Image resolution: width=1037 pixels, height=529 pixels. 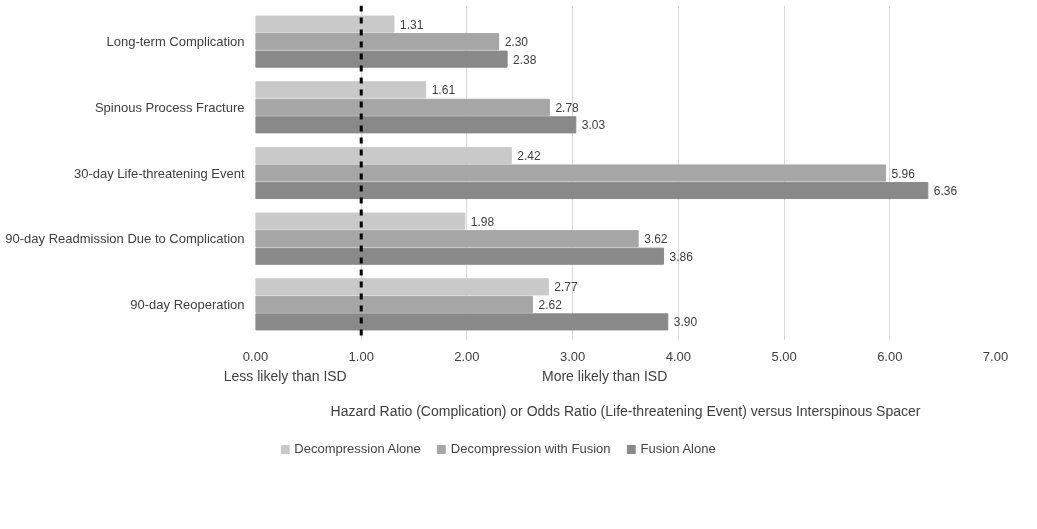 I want to click on data-label: 2.42, so click(x=529, y=155).